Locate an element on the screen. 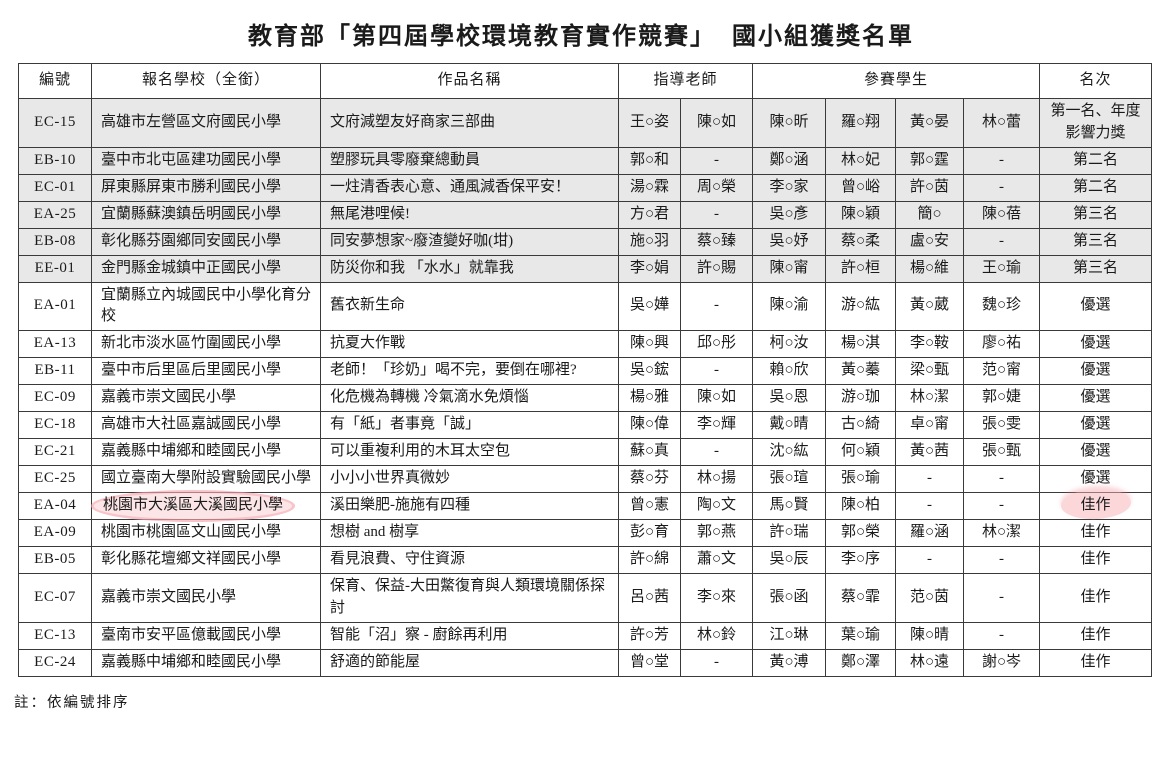 Image resolution: width=1162 pixels, height=772 pixels. student-cell: 李○序 is located at coordinates (861, 560).